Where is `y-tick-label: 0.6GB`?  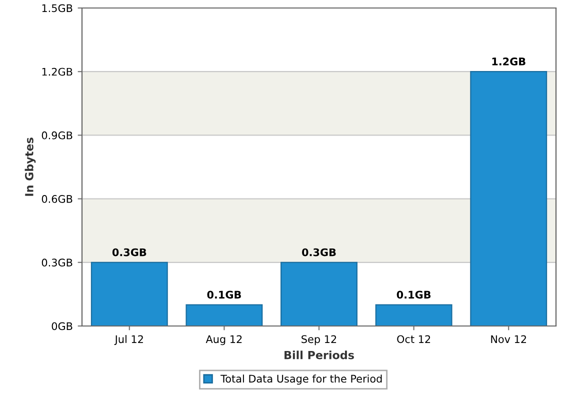 y-tick-label: 0.6GB is located at coordinates (57, 199).